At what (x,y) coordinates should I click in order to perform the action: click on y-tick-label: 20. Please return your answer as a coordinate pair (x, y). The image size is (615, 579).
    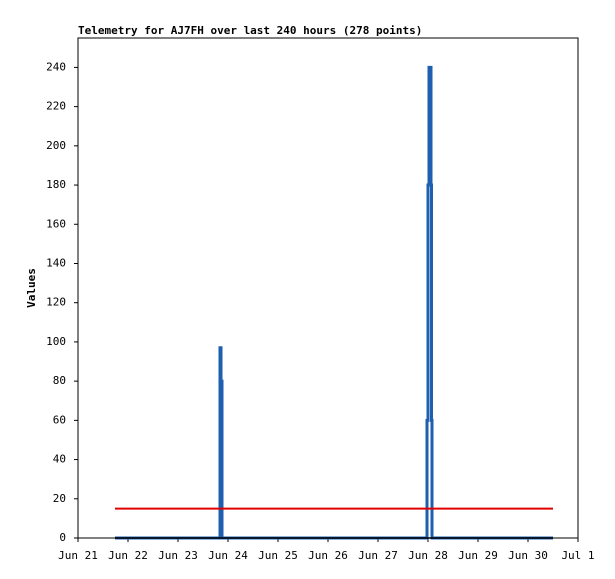
    Looking at the image, I should click on (59, 498).